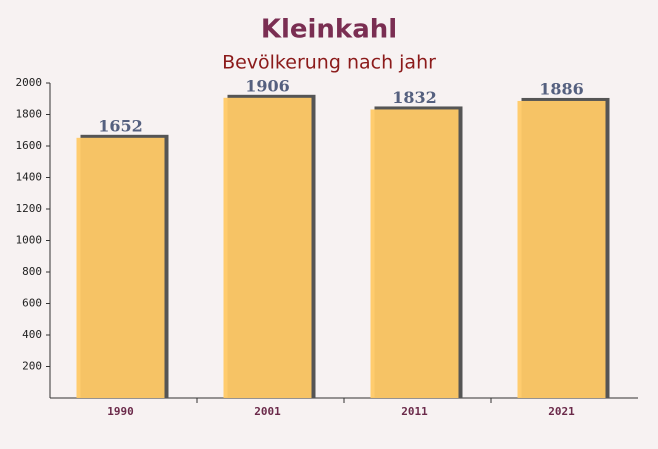 This screenshot has height=449, width=658. What do you see at coordinates (329, 63) in the screenshot?
I see `chart-subtitle: Bevölkerung nach jahr` at bounding box center [329, 63].